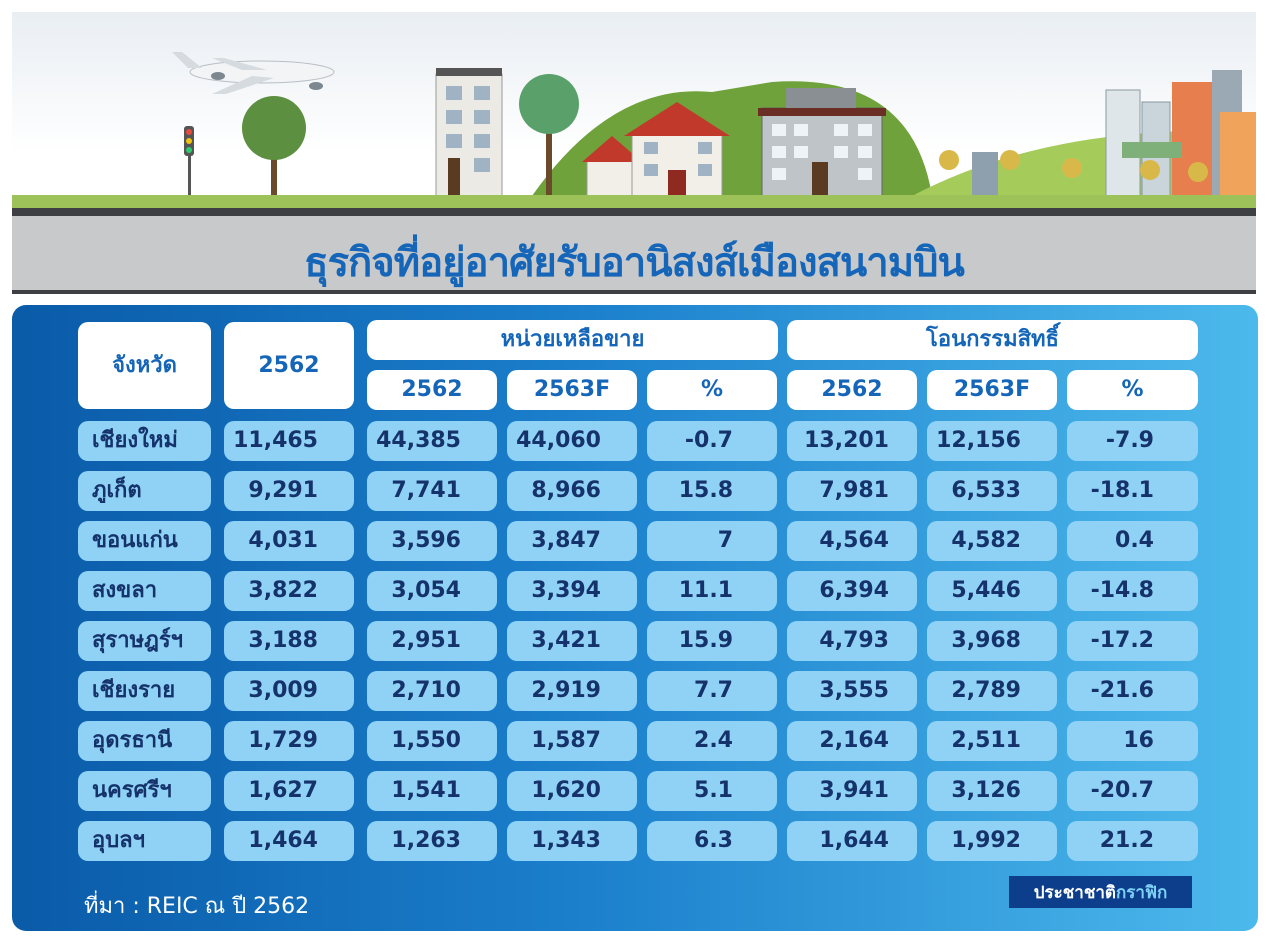  What do you see at coordinates (1132, 441) in the screenshot?
I see `percent-cell: -7.9` at bounding box center [1132, 441].